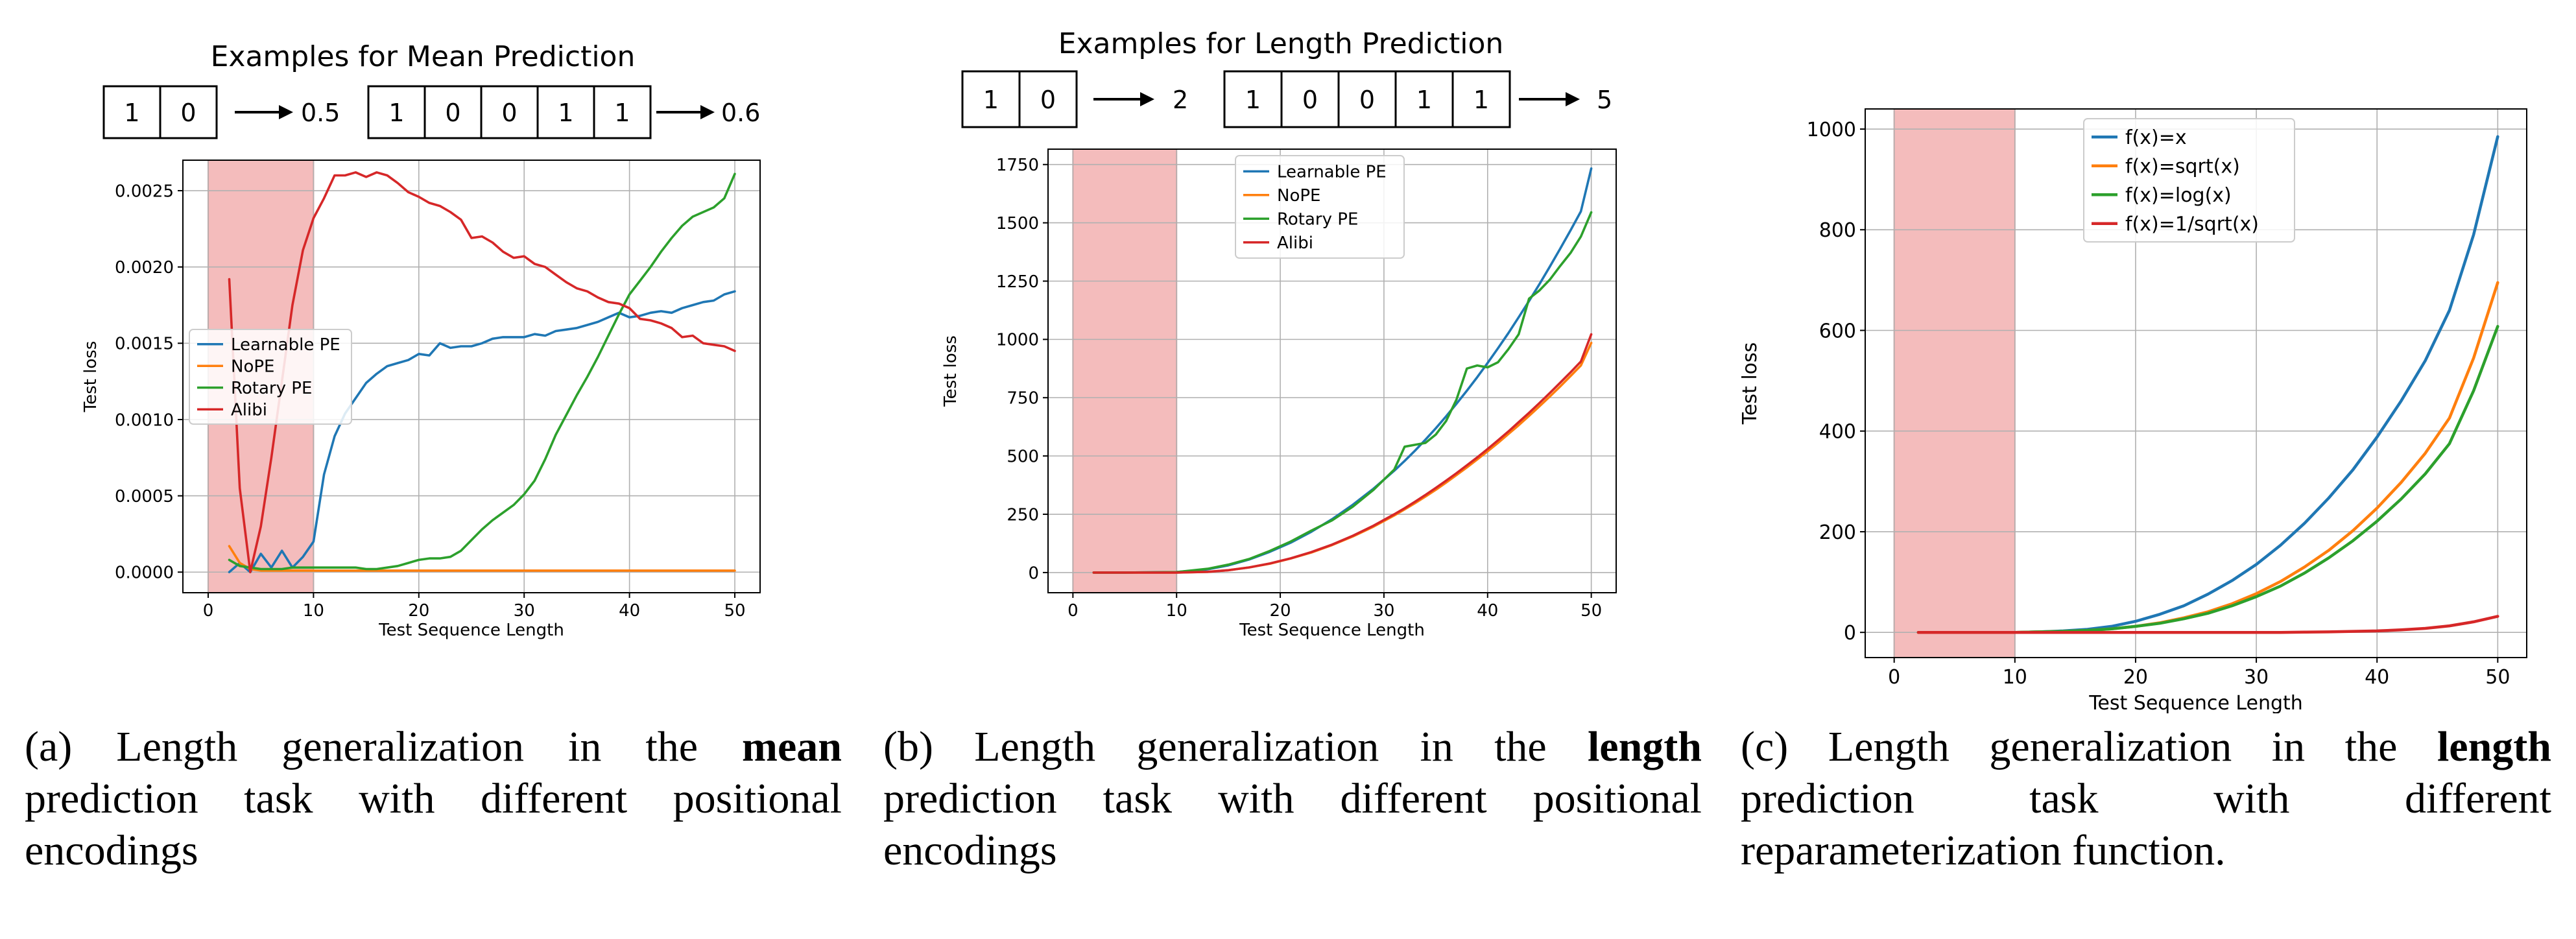 The width and height of the screenshot is (2576, 939). What do you see at coordinates (1023, 399) in the screenshot?
I see `y-tick-label: 750` at bounding box center [1023, 399].